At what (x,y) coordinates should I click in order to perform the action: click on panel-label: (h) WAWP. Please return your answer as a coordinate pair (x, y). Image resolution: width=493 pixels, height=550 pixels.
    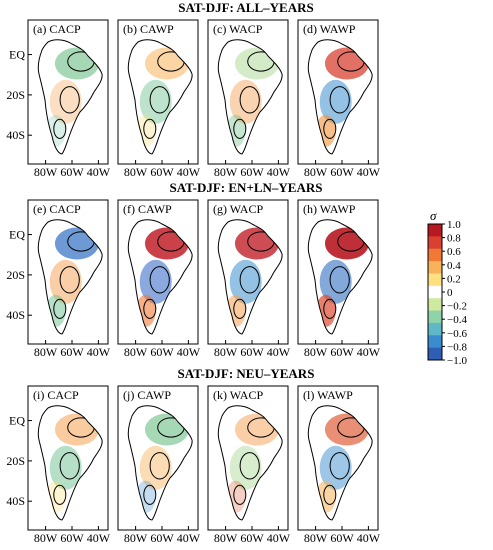
    Looking at the image, I should click on (329, 209).